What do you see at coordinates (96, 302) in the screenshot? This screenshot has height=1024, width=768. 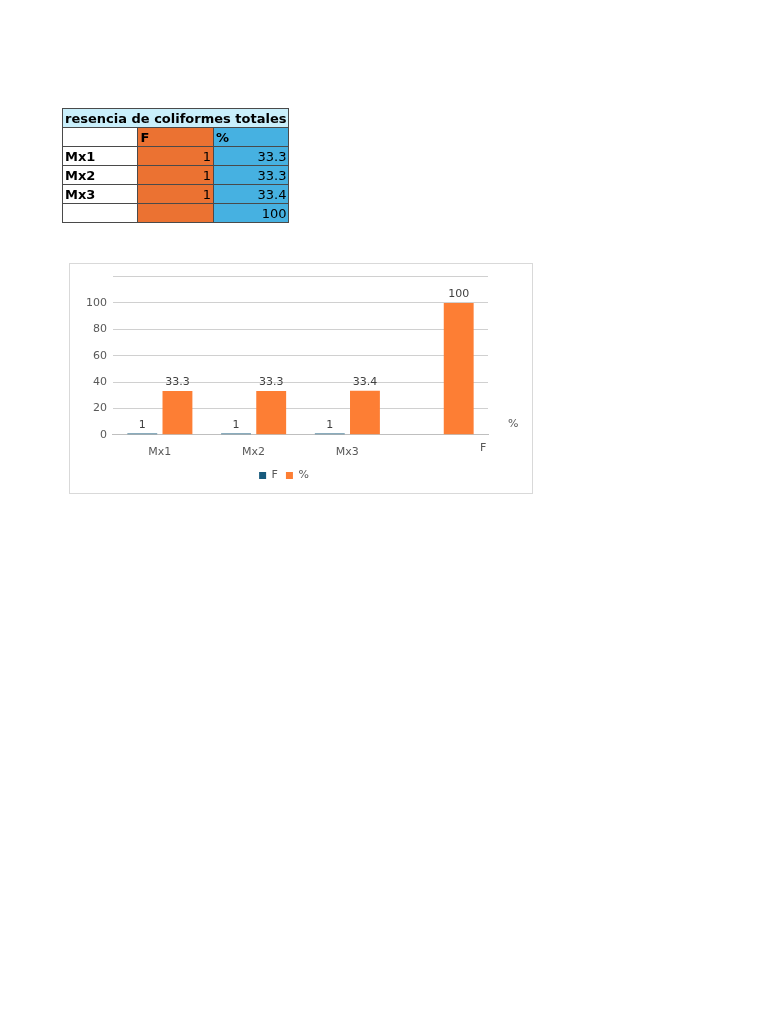 I see `y-tick-label: 100` at bounding box center [96, 302].